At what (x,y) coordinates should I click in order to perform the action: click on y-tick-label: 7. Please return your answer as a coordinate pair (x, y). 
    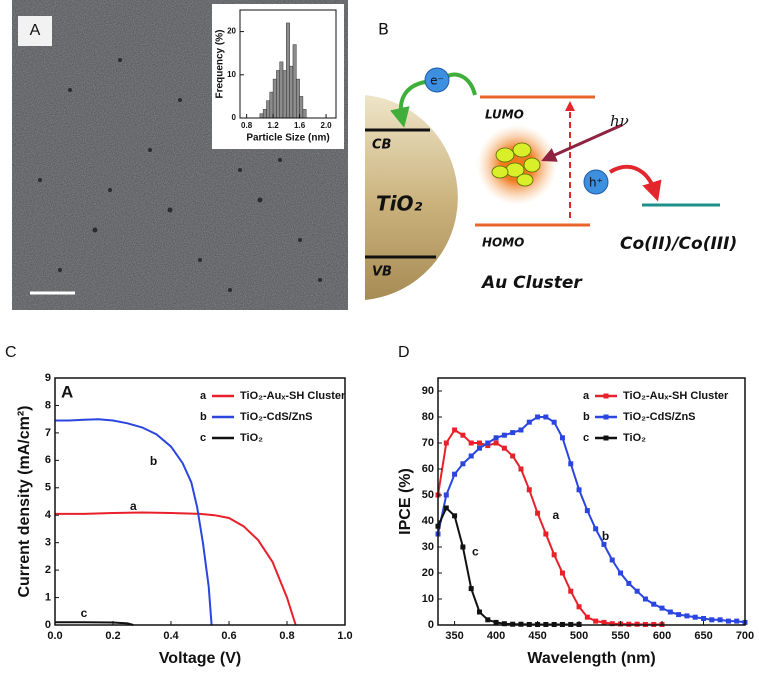
    Looking at the image, I should click on (48, 433).